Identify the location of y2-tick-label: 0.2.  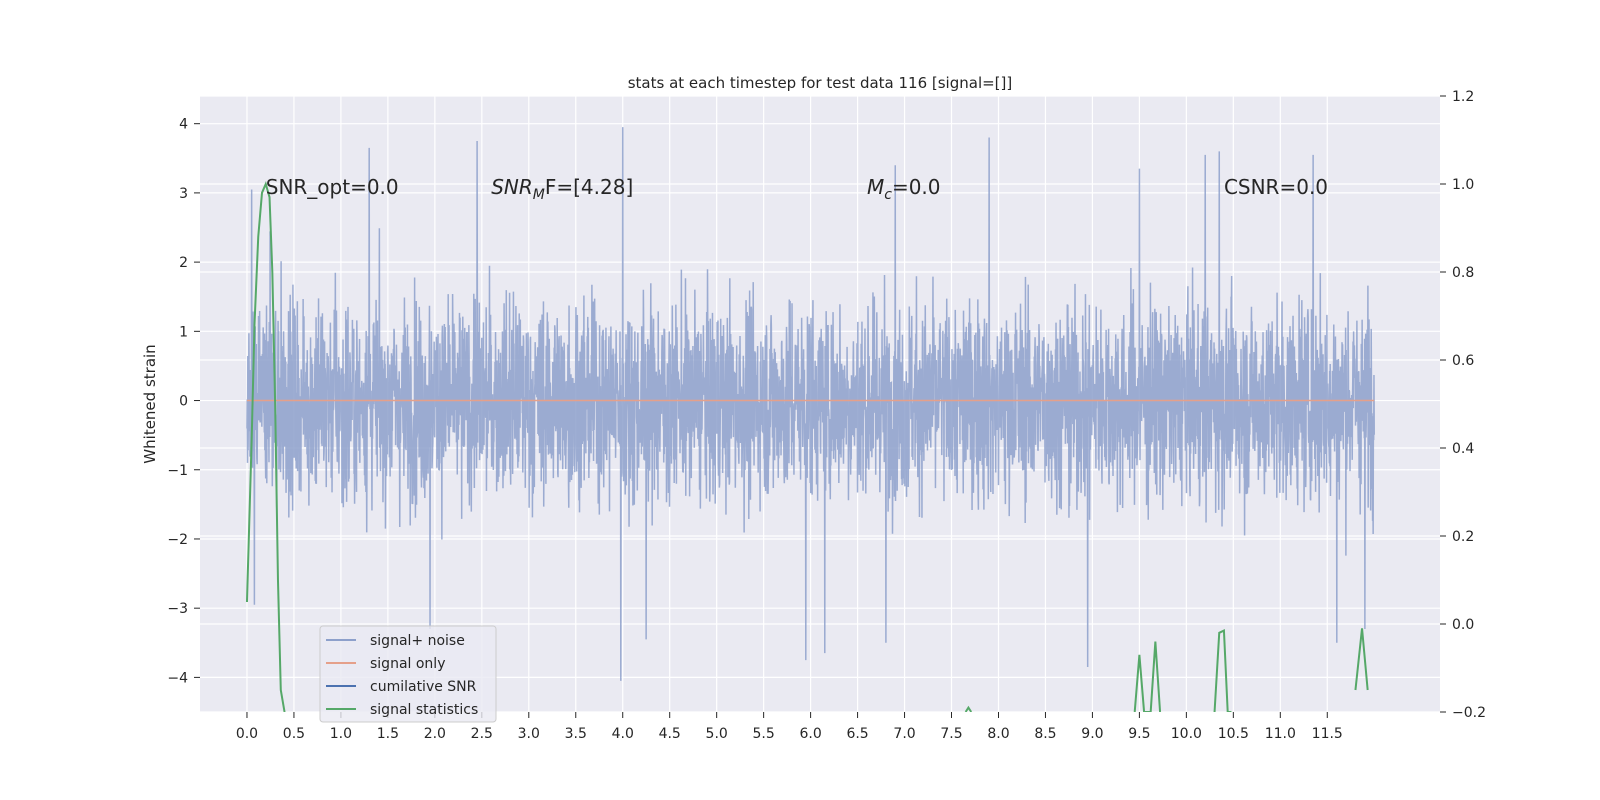
(1463, 537).